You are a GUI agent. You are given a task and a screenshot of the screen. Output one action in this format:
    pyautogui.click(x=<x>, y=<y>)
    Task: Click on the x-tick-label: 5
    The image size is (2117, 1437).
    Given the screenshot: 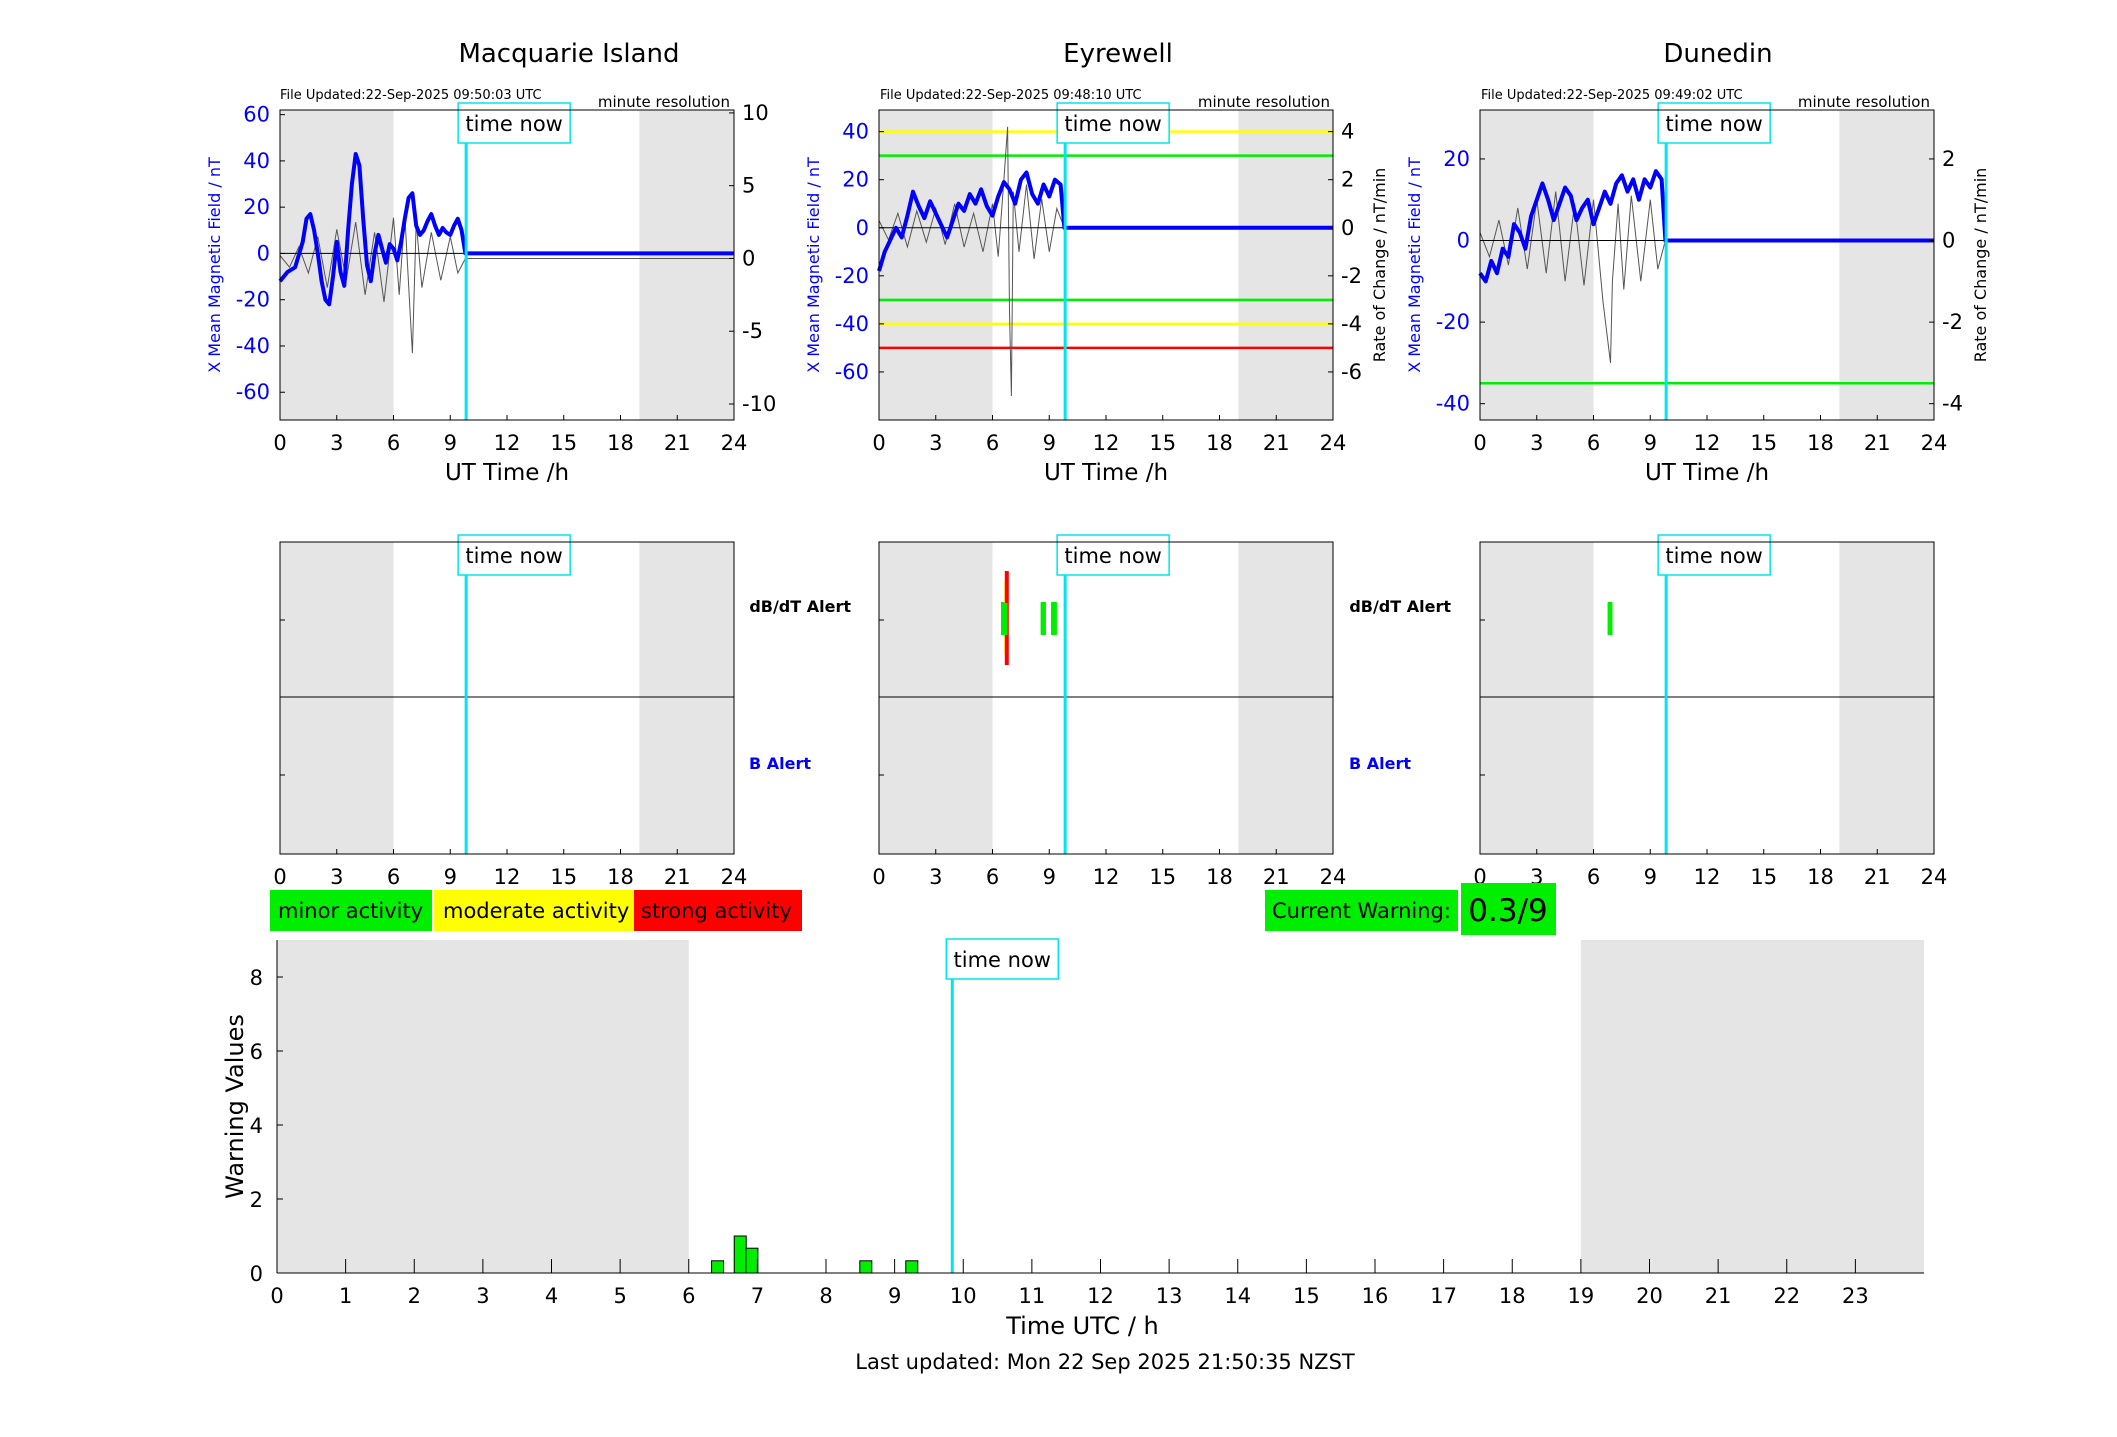 What is the action you would take?
    pyautogui.click(x=619, y=1296)
    